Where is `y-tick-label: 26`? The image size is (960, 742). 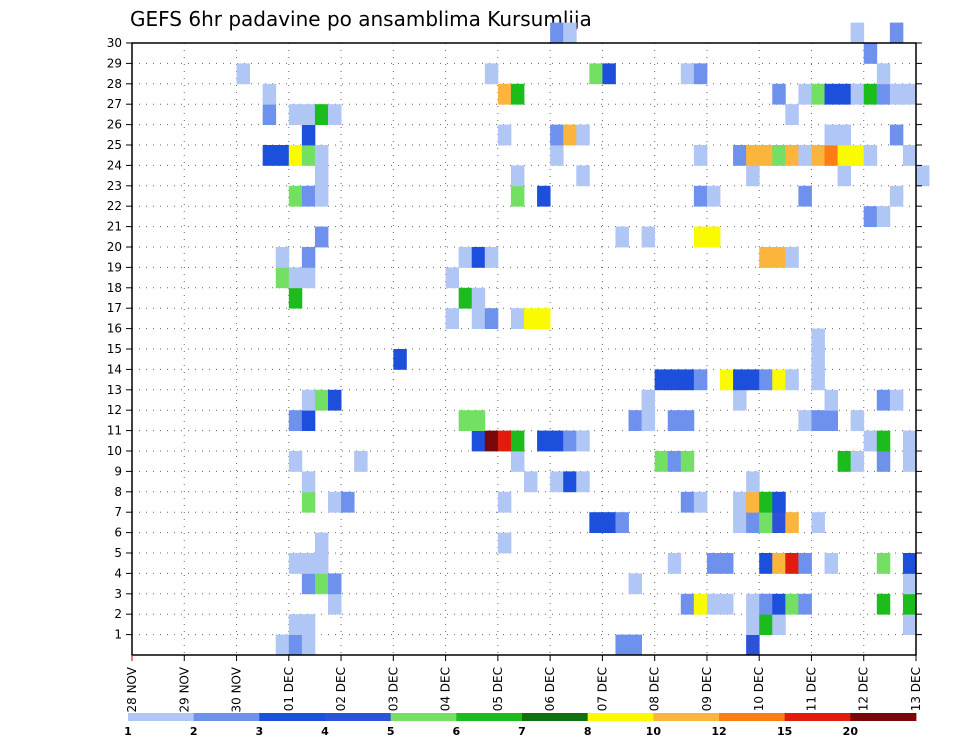
y-tick-label: 26 is located at coordinates (114, 125).